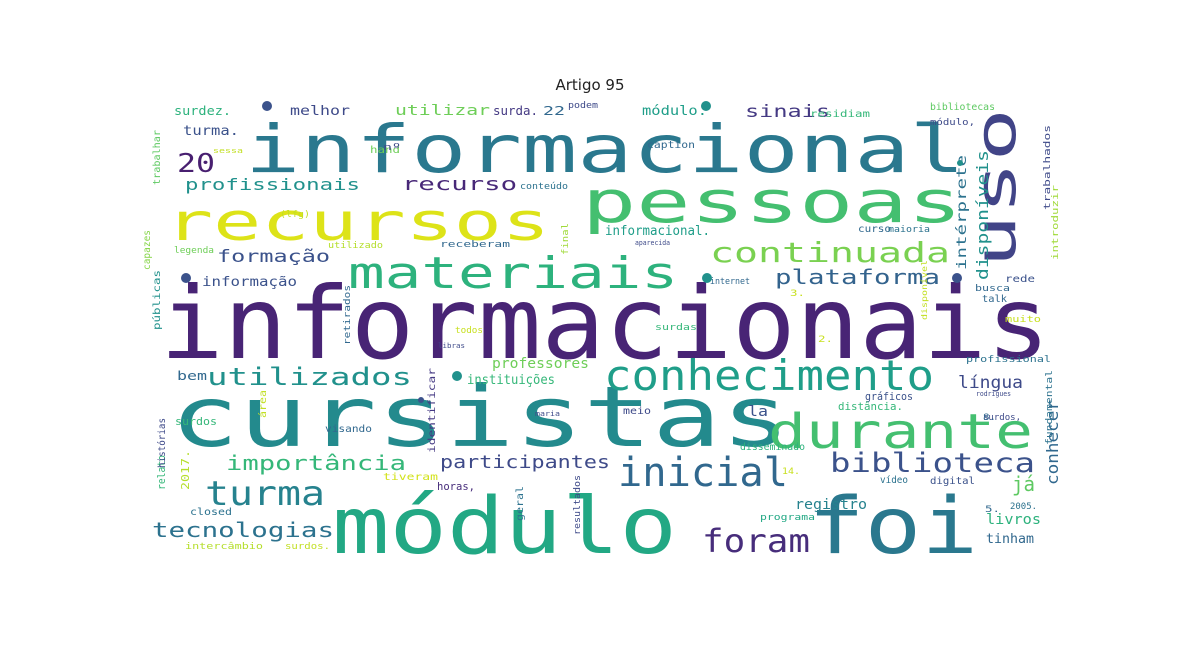 This screenshot has width=1180, height=650. What do you see at coordinates (185, 470) in the screenshot?
I see `word-47: 2017.` at bounding box center [185, 470].